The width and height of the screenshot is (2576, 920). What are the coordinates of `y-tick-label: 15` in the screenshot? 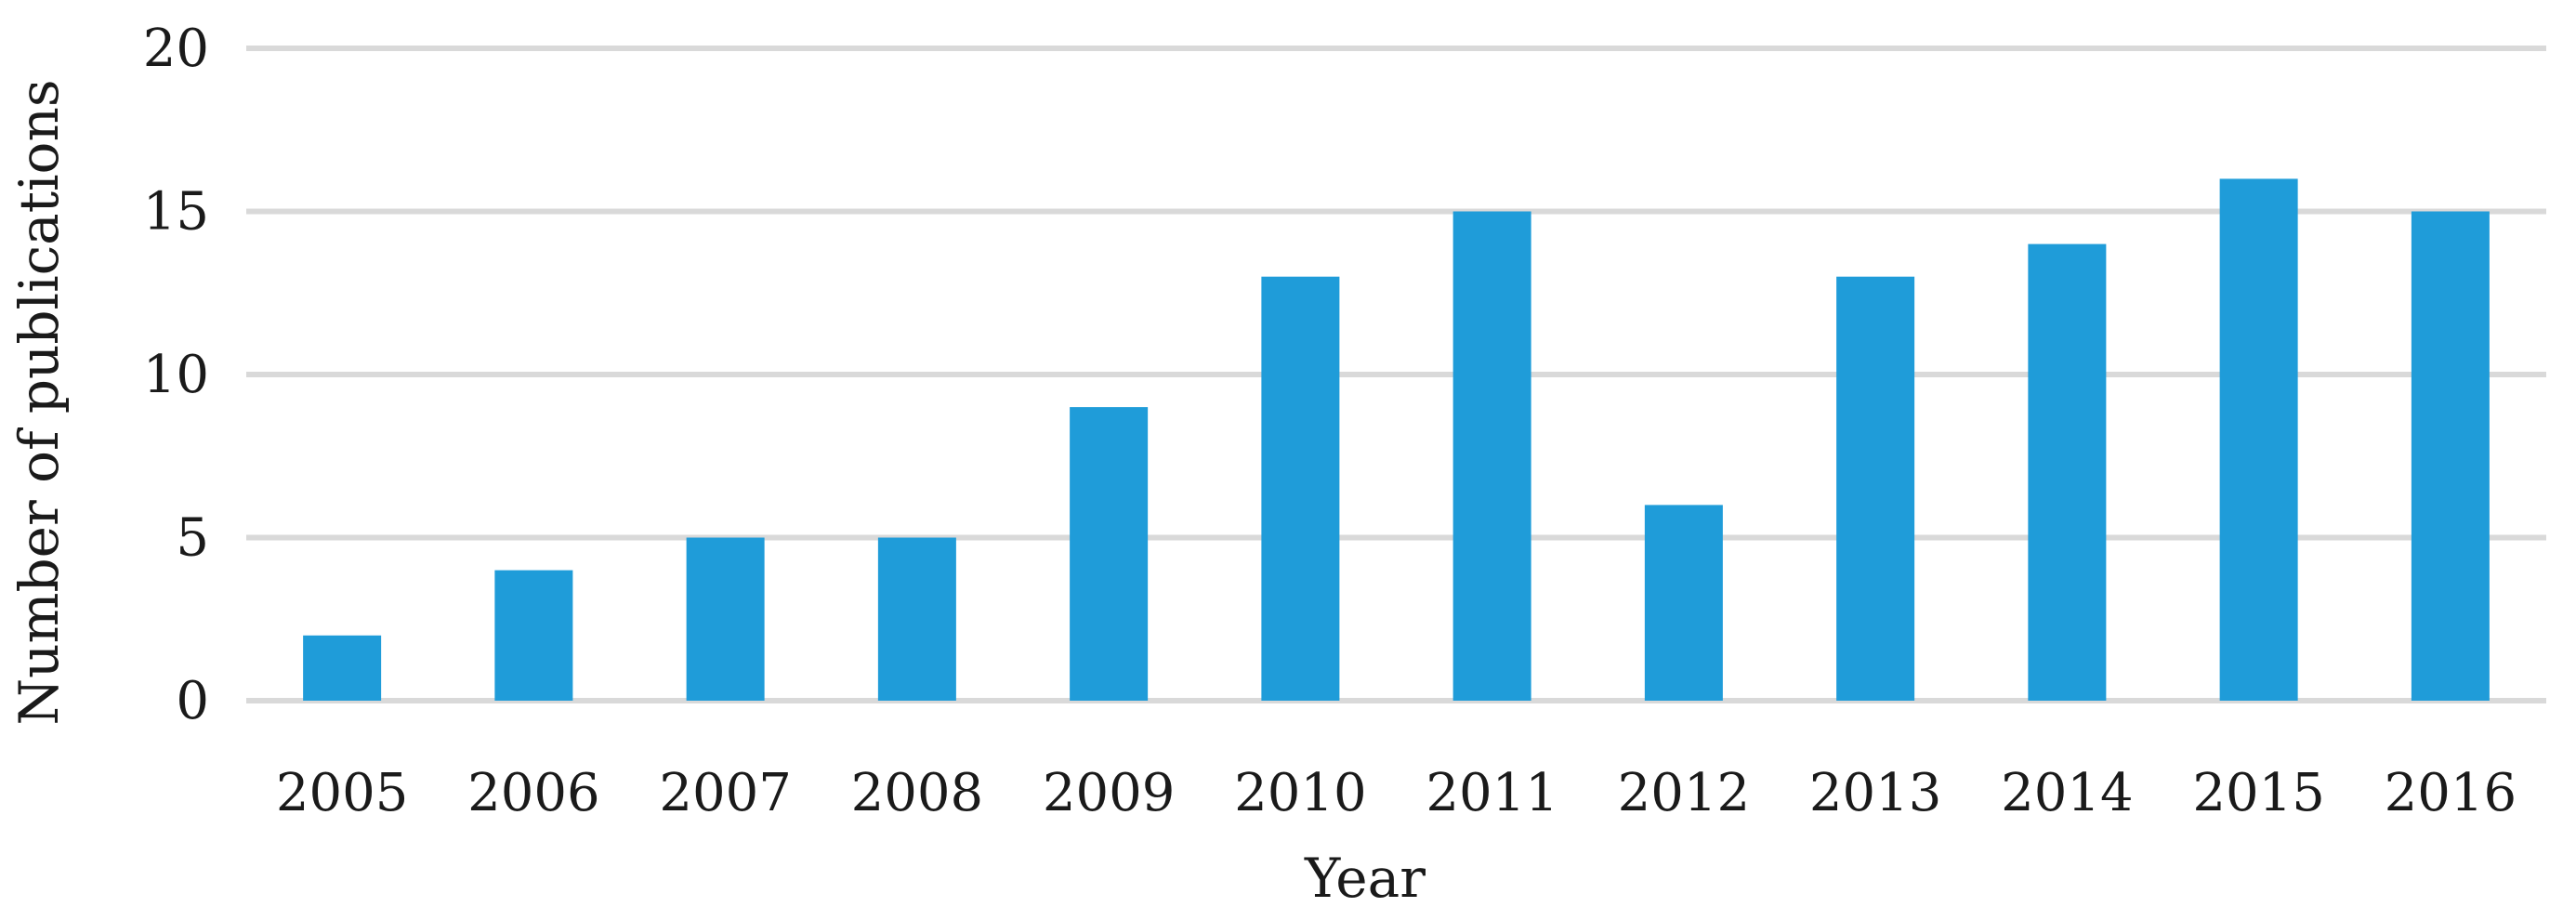 It's located at (176, 212).